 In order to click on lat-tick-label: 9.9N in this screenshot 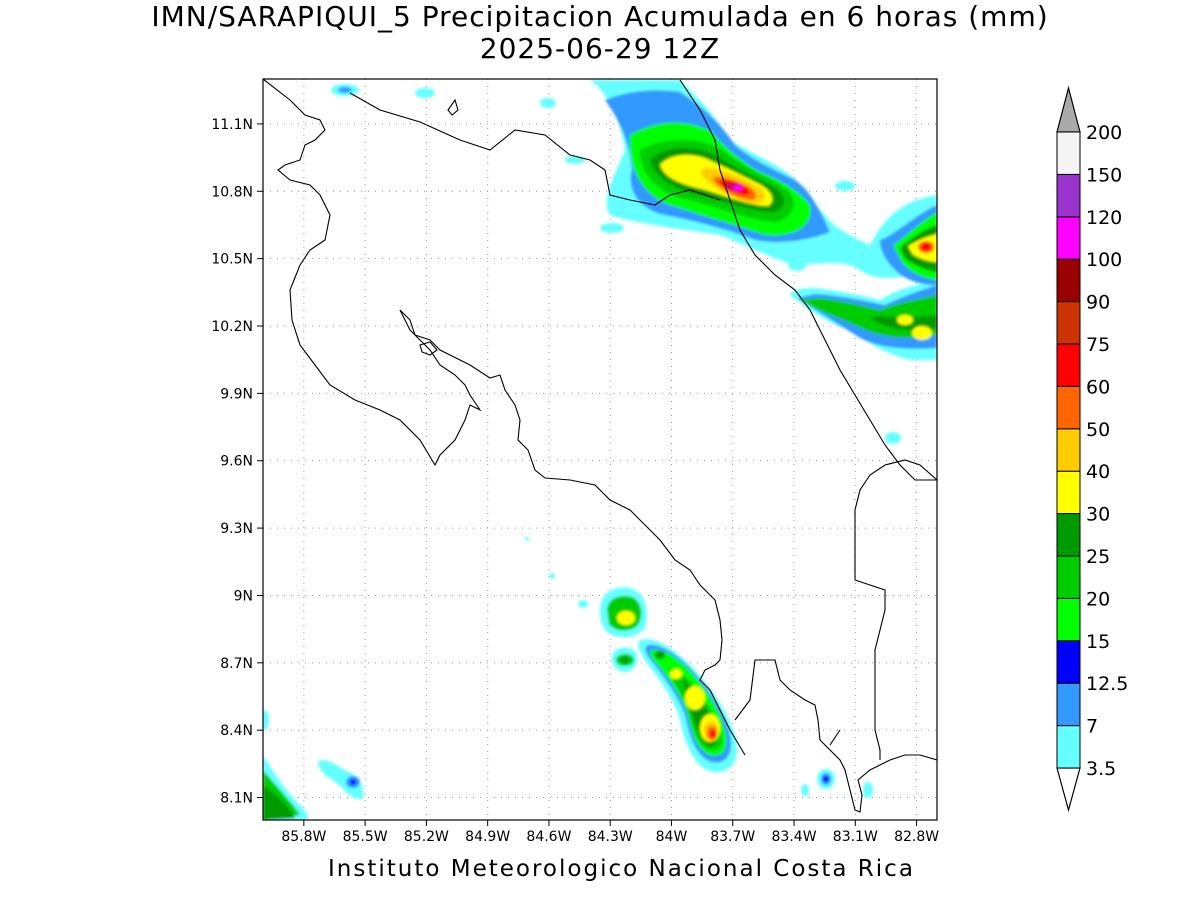, I will do `click(236, 394)`.